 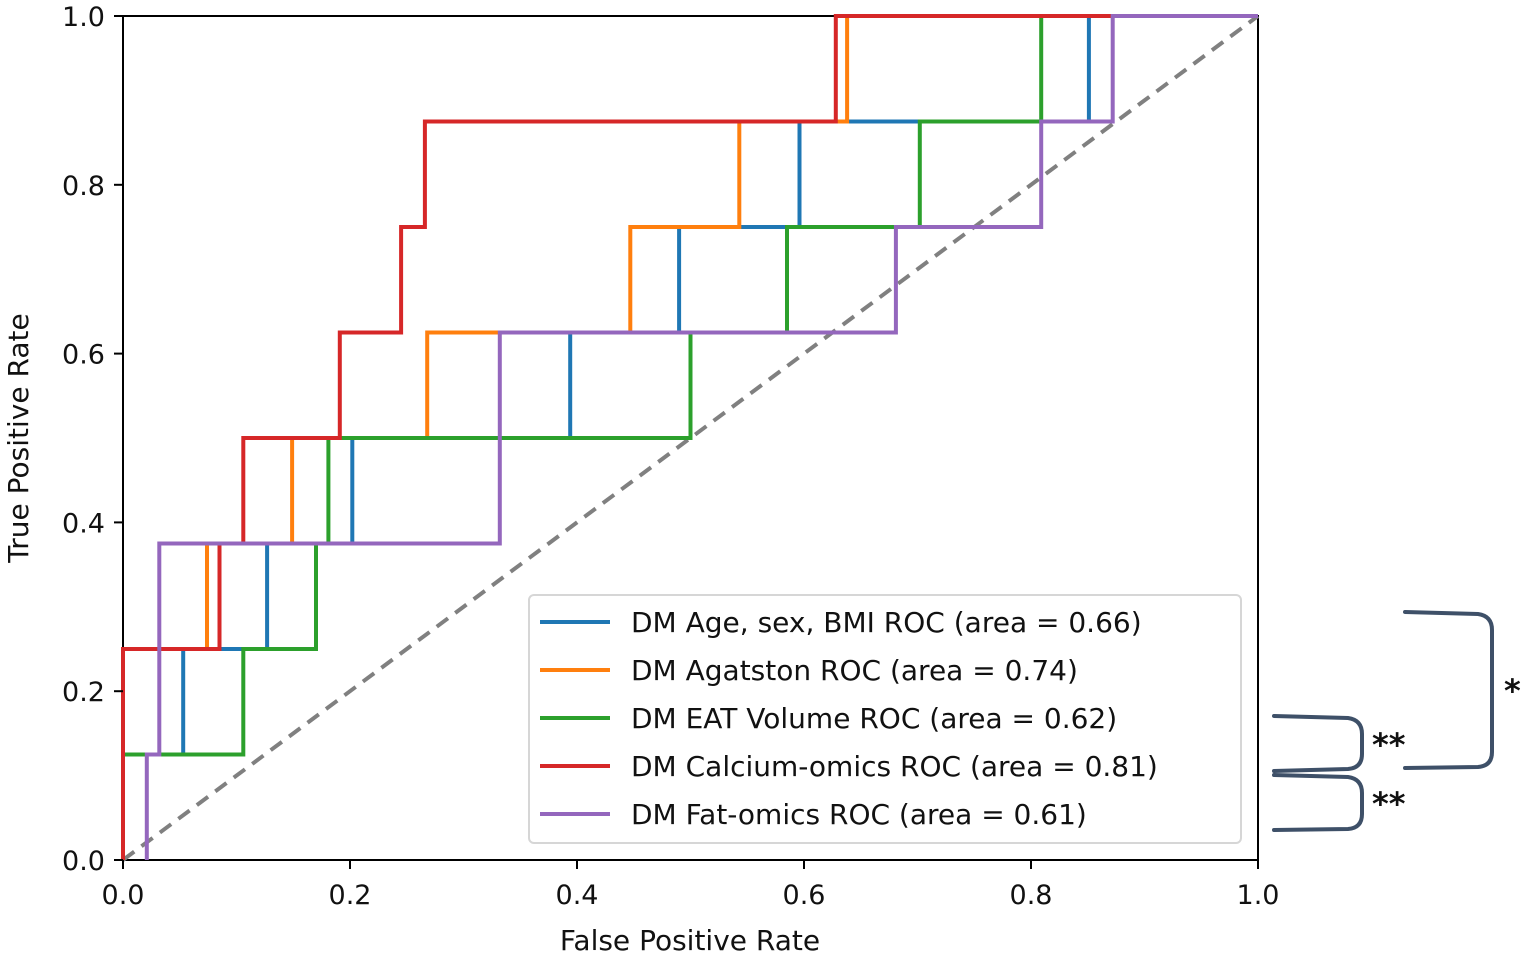 I want to click on y-tick-label: 0.0, so click(x=83, y=861).